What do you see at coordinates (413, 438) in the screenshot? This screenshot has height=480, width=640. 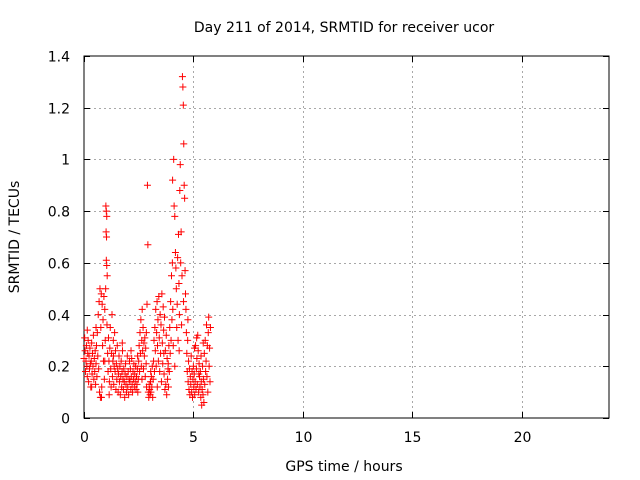 I see `x-tick-label: 15` at bounding box center [413, 438].